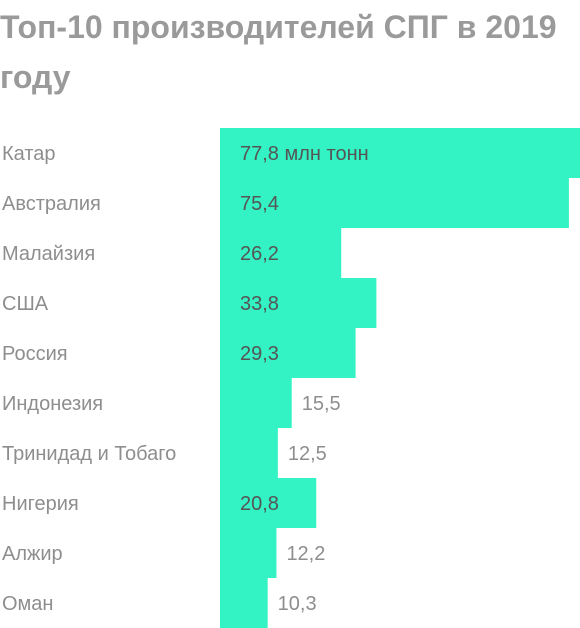 The width and height of the screenshot is (580, 628). I want to click on chart-title: Топ-10 производителей СПГ в 2019 году, so click(278, 52).